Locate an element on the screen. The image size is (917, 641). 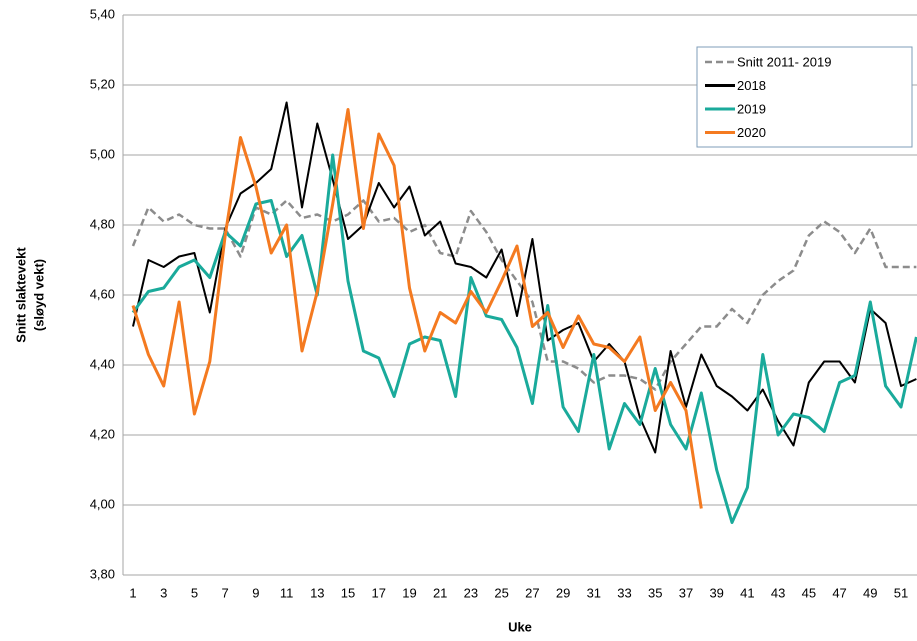
y-tick-label: 4,20 is located at coordinates (102, 433).